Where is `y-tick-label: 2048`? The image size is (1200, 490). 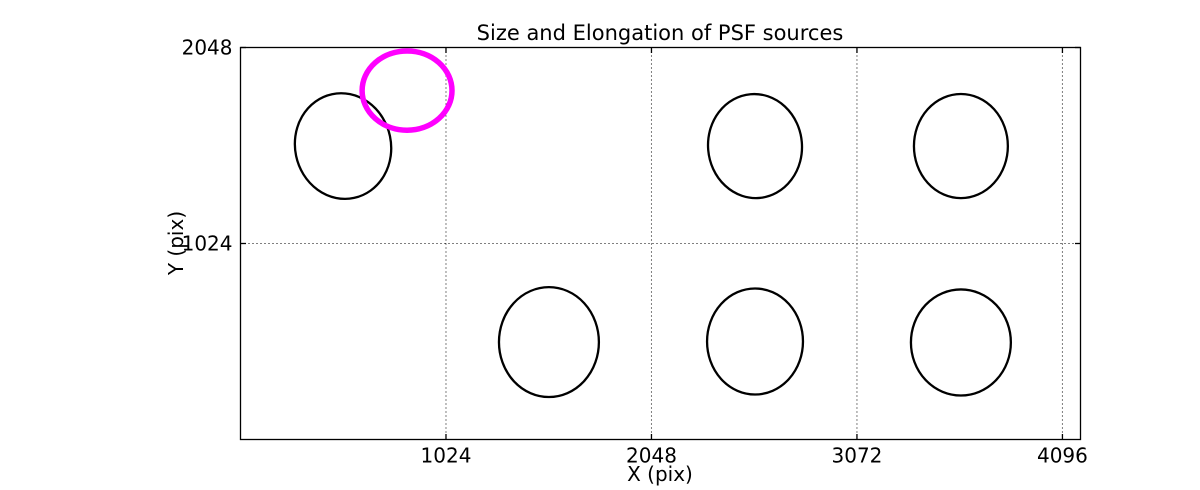 y-tick-label: 2048 is located at coordinates (207, 48).